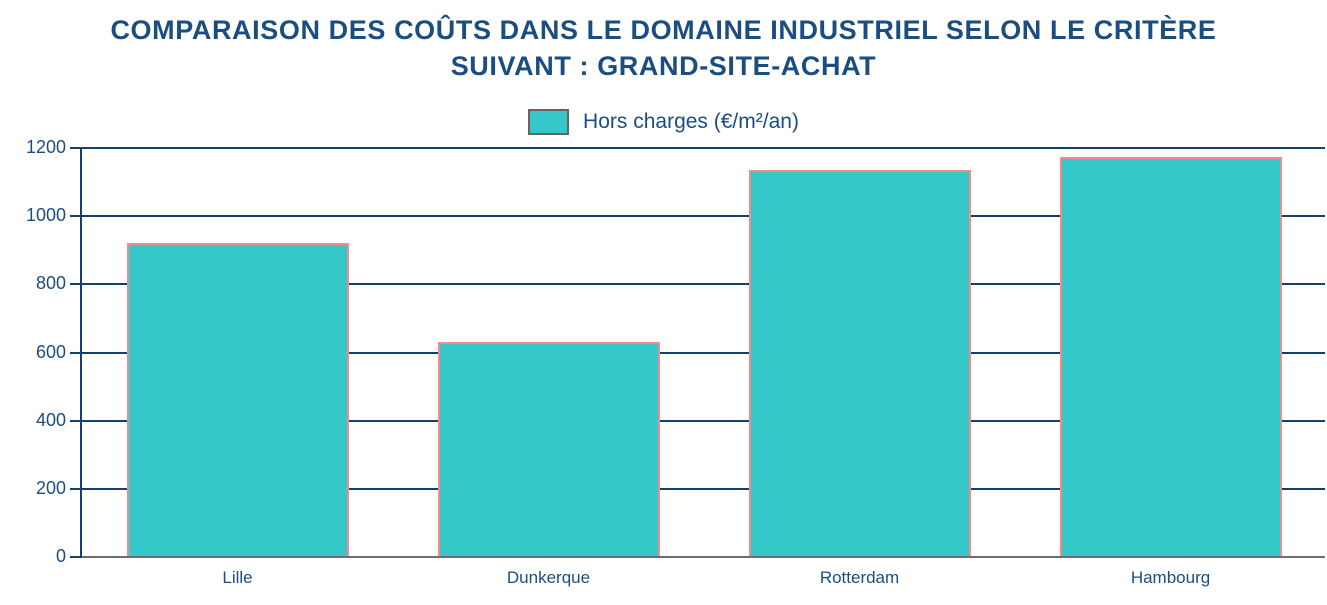 This screenshot has height=605, width=1327. What do you see at coordinates (60, 556) in the screenshot?
I see `y-tick-label-0: 0` at bounding box center [60, 556].